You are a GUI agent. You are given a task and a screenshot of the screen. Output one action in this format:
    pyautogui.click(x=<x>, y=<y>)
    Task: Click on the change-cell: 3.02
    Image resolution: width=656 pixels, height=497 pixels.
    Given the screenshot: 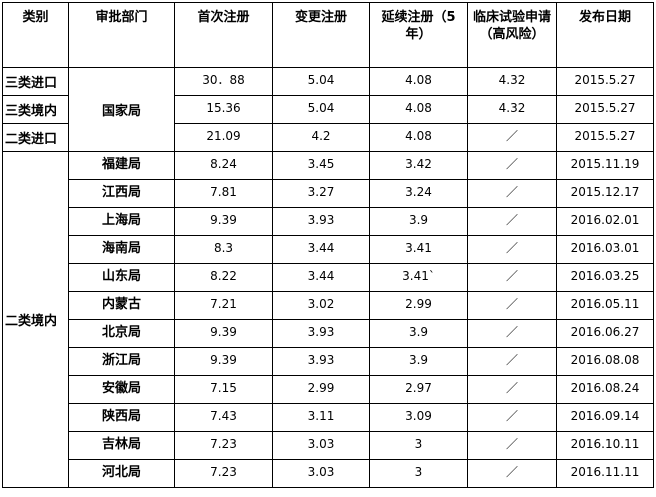 What is the action you would take?
    pyautogui.click(x=321, y=305)
    